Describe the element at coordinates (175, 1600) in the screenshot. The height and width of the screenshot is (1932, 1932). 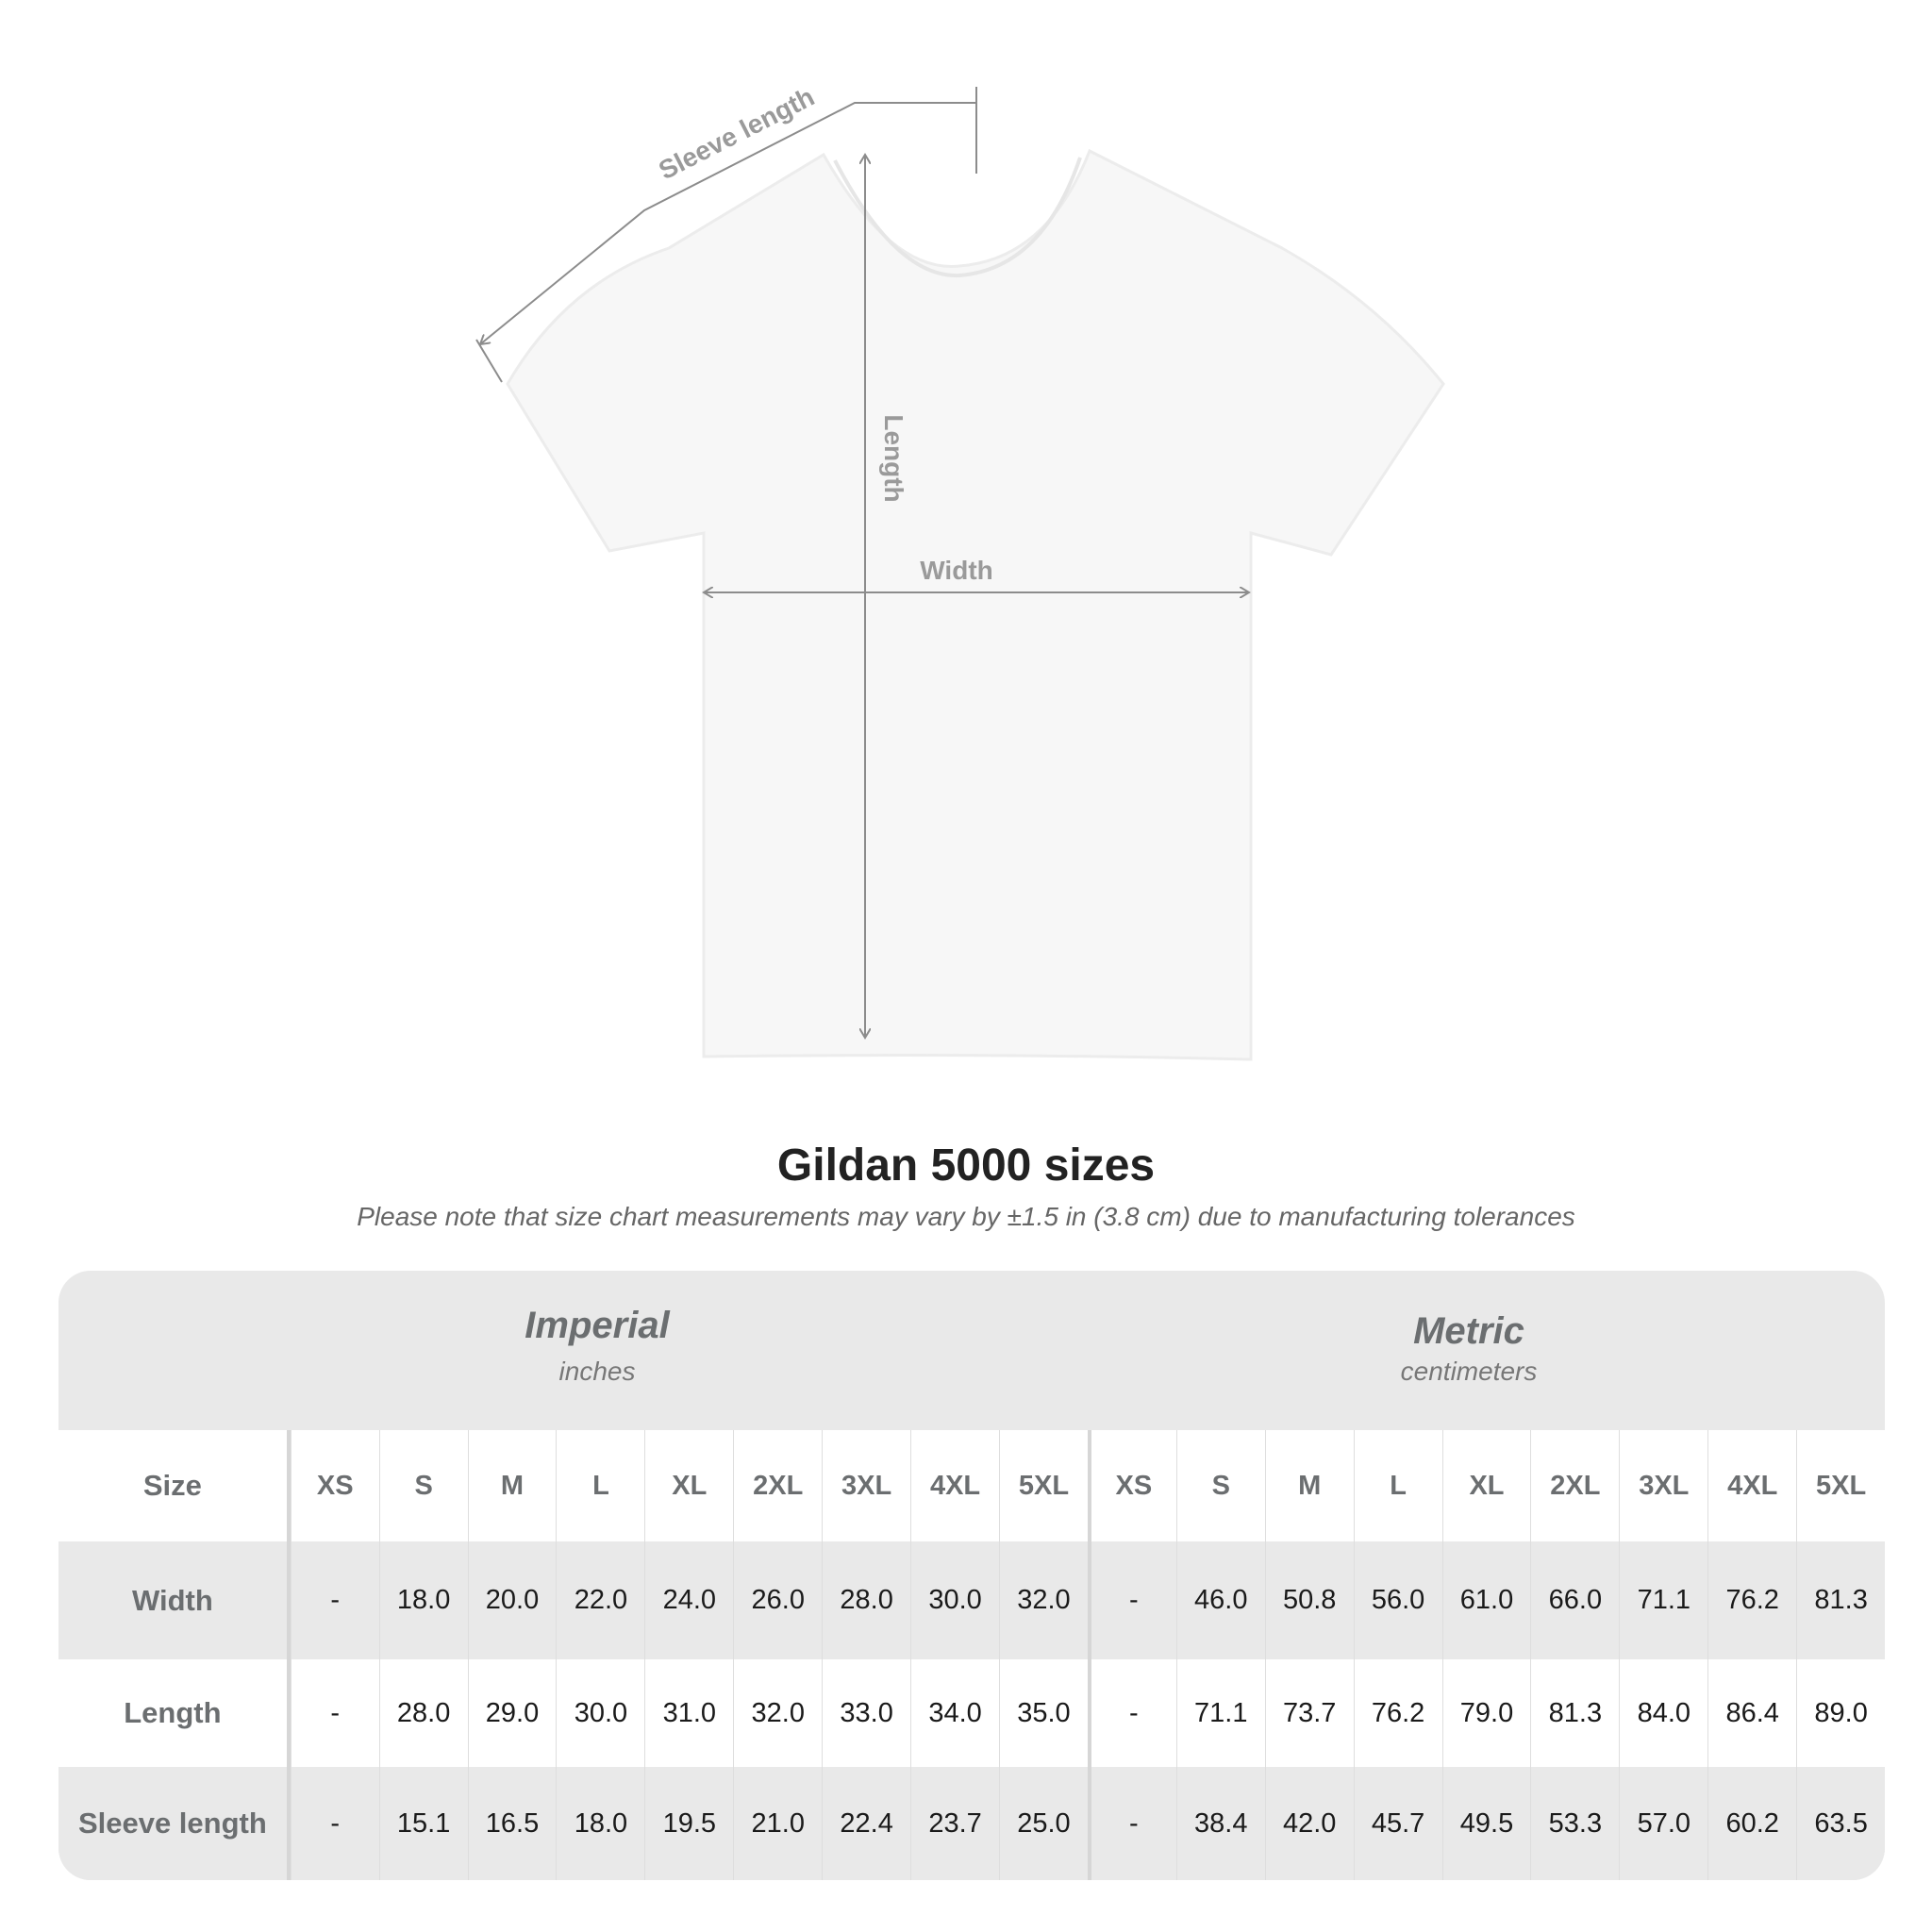
I see `row-label: Width` at that location.